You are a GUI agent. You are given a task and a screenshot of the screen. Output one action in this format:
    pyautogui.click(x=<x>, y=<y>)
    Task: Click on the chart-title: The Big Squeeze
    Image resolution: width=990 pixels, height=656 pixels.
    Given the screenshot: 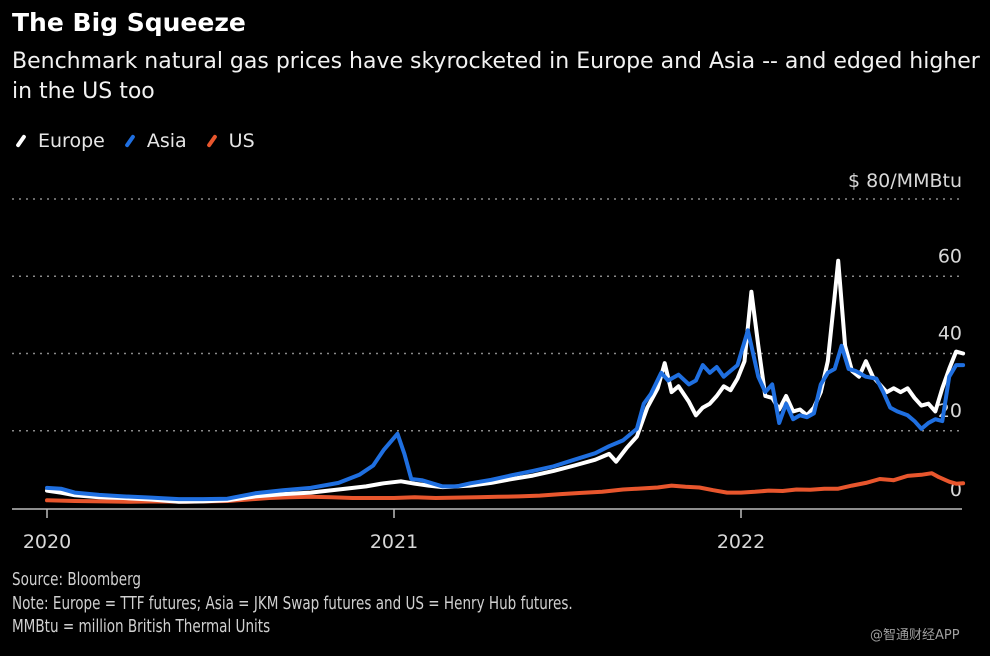 What is the action you would take?
    pyautogui.click(x=129, y=22)
    